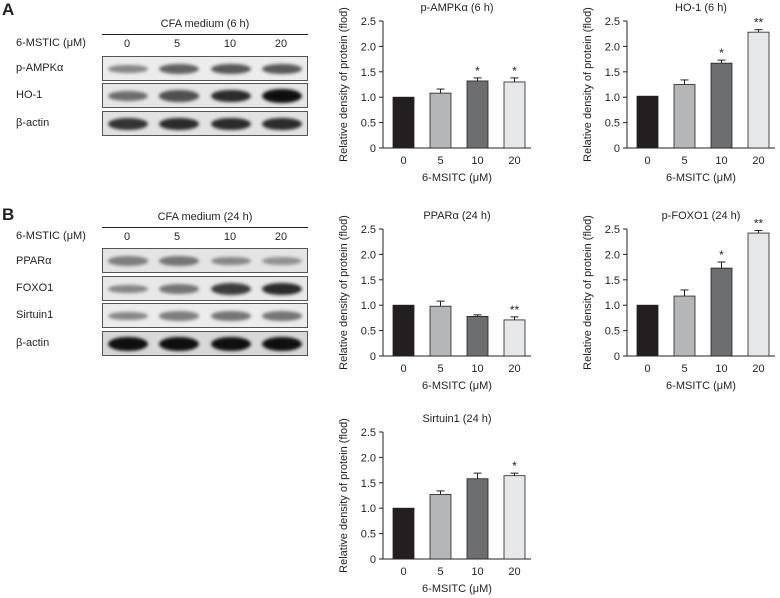 This screenshot has height=598, width=780. Describe the element at coordinates (701, 216) in the screenshot. I see `chart-title: p-FOXO1 (24 h)` at that location.